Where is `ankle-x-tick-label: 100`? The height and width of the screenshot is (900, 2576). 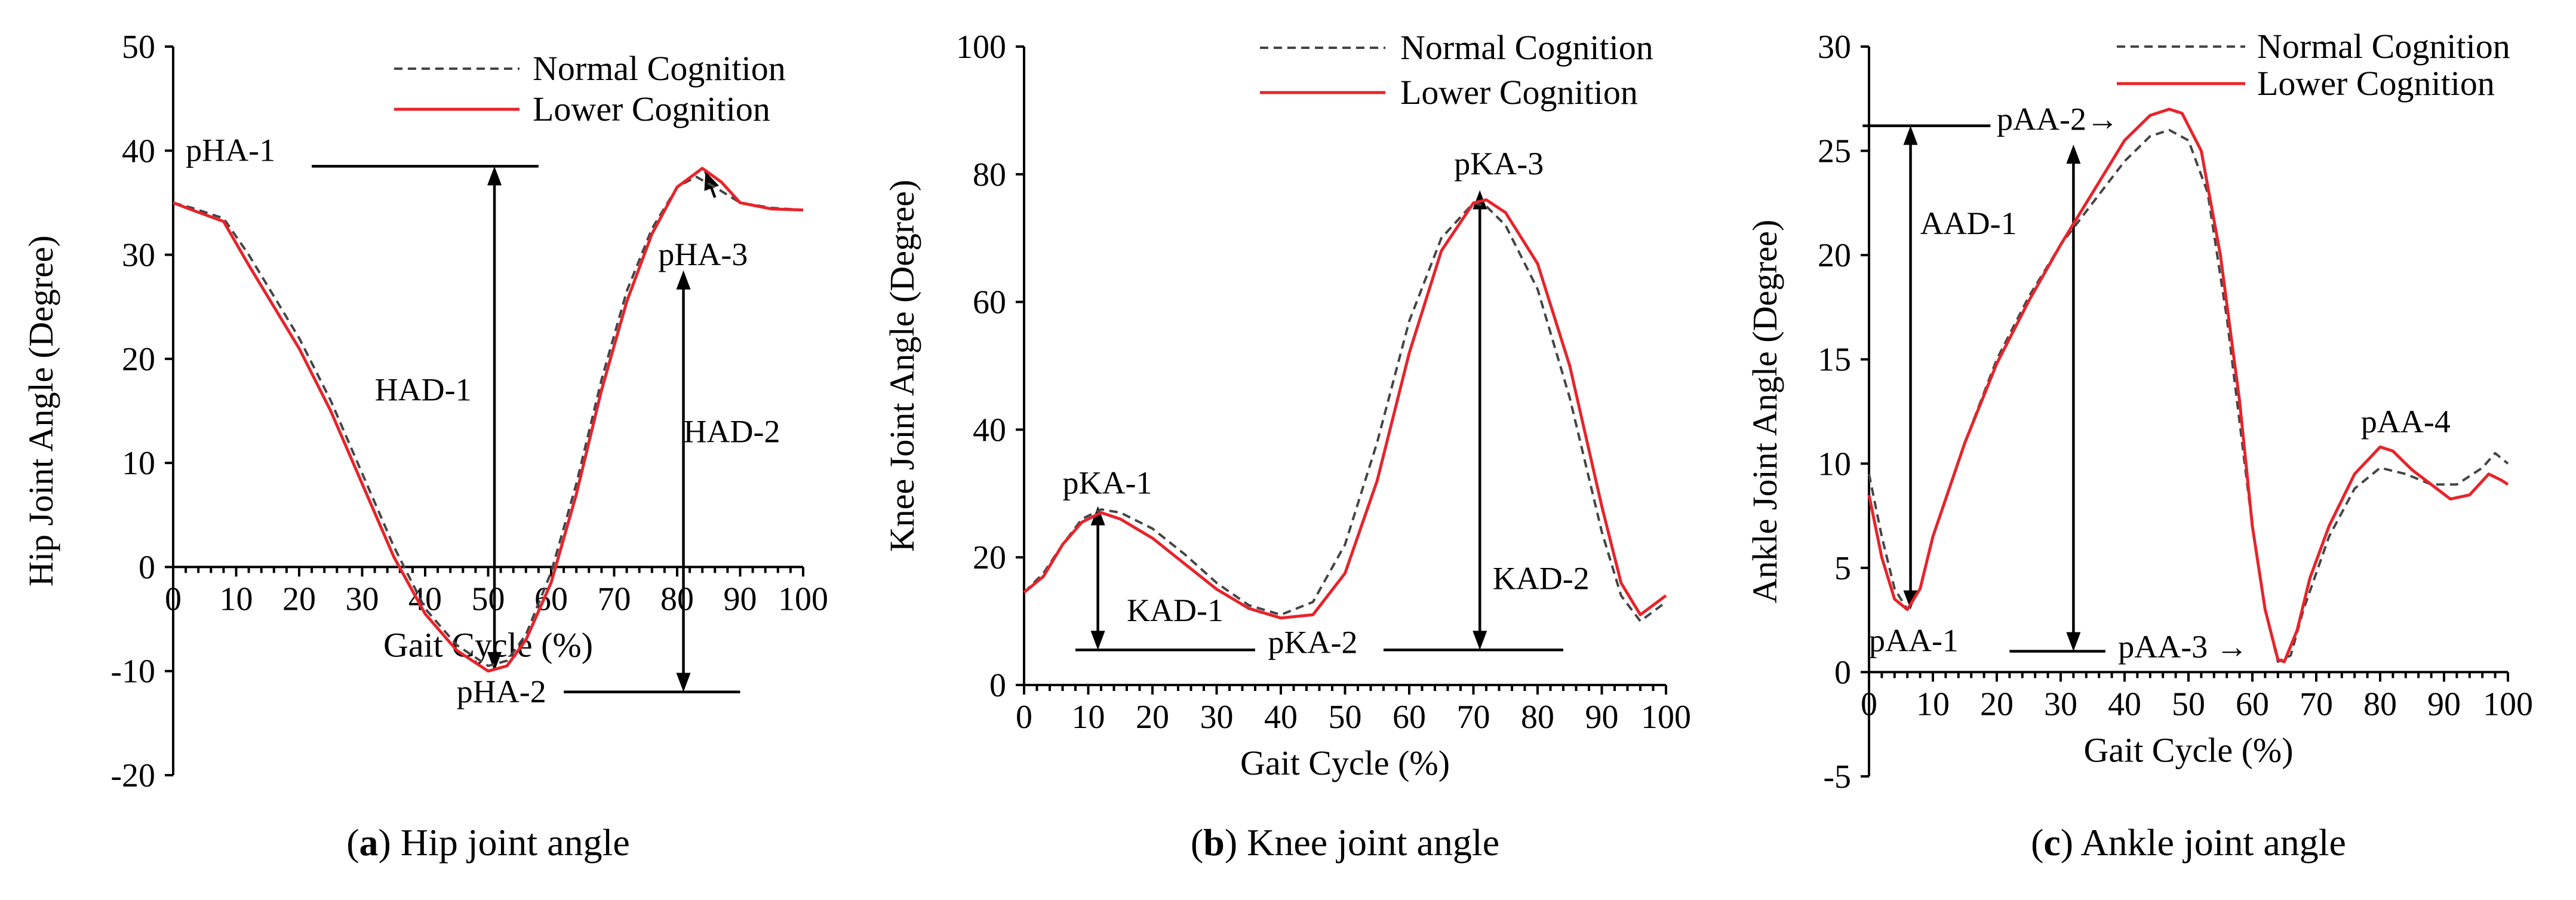
ankle-x-tick-label: 100 is located at coordinates (2508, 704).